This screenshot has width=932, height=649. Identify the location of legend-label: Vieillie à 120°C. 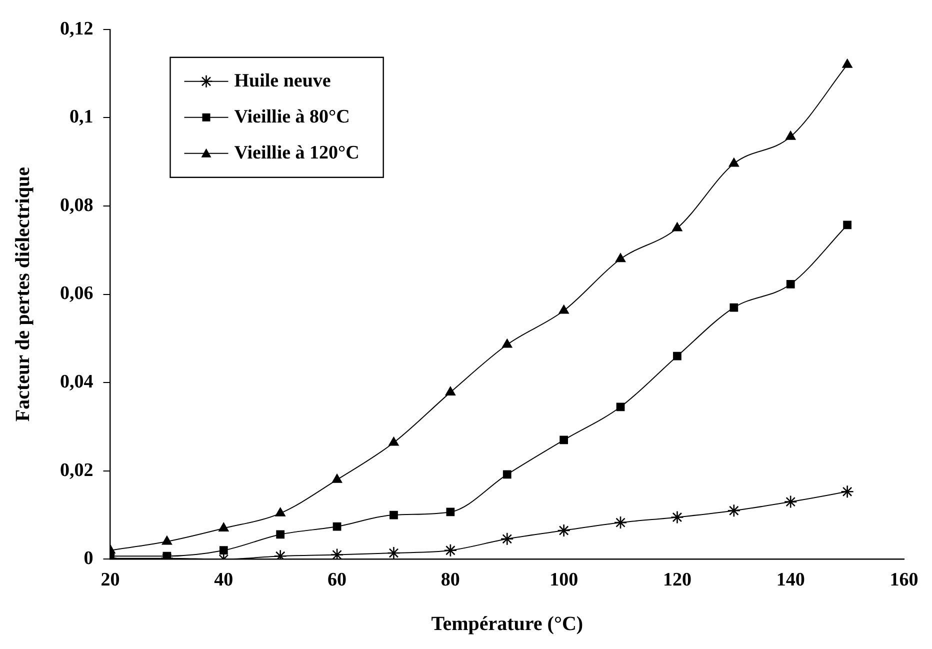
(297, 153).